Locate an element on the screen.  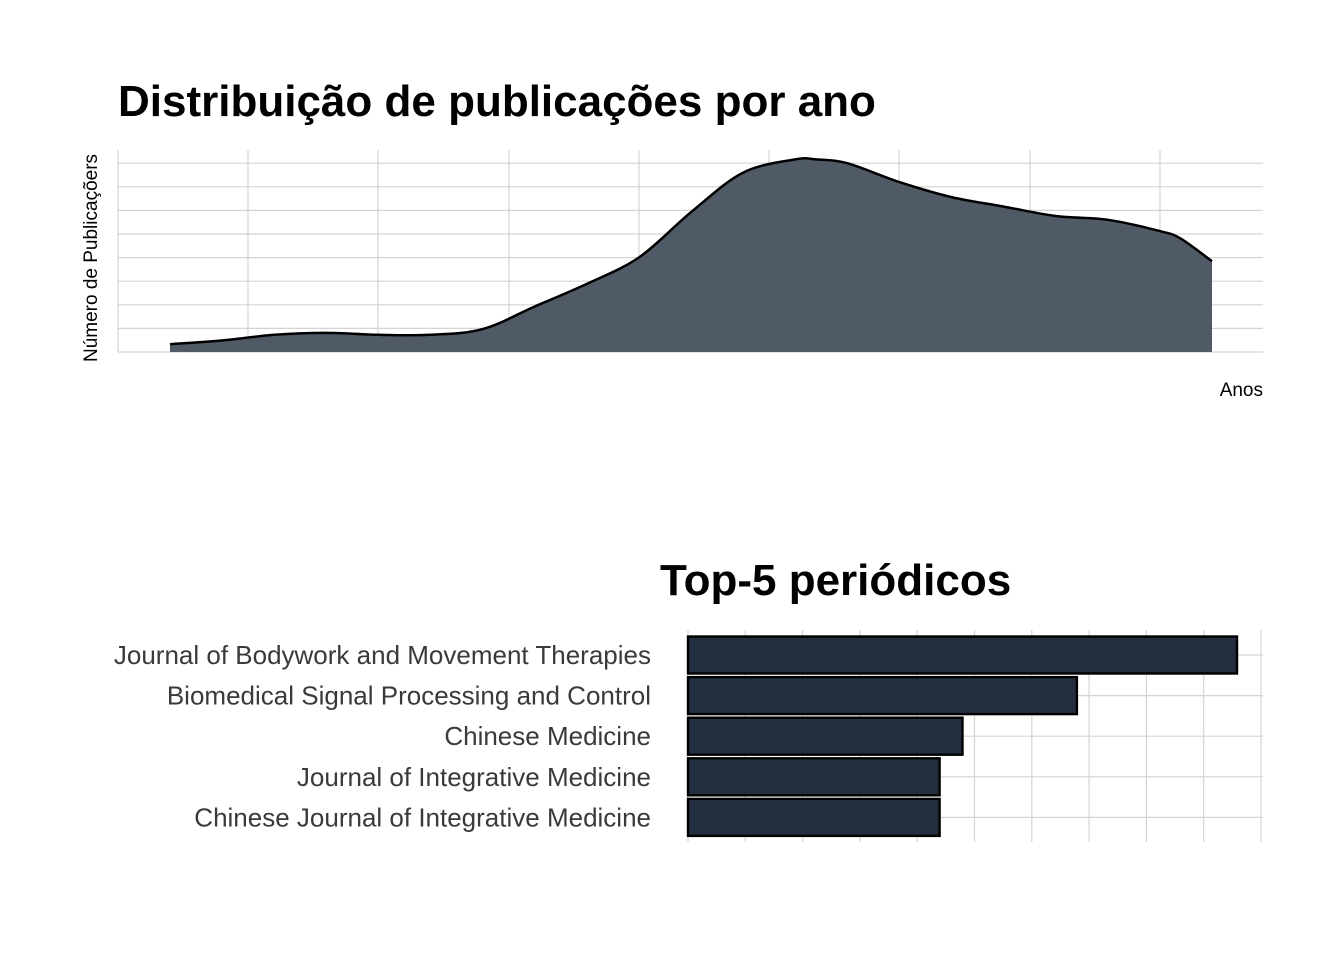
bar-category-label: Biomedical Signal Processing and Control is located at coordinates (409, 696).